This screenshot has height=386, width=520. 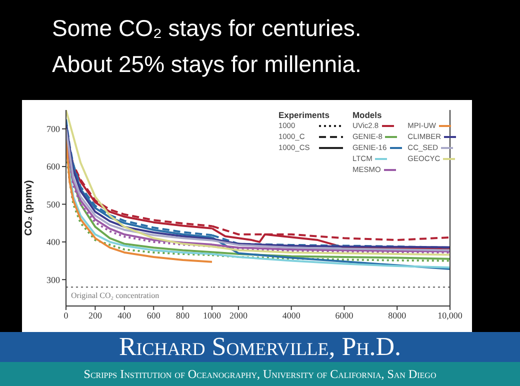 I want to click on y-tick-label: 300, so click(x=53, y=279).